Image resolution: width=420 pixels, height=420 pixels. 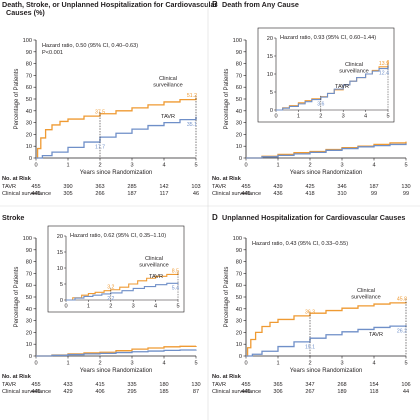 What do you see at coordinates (67, 392) in the screenshot?
I see `risk-value: 429` at bounding box center [67, 392].